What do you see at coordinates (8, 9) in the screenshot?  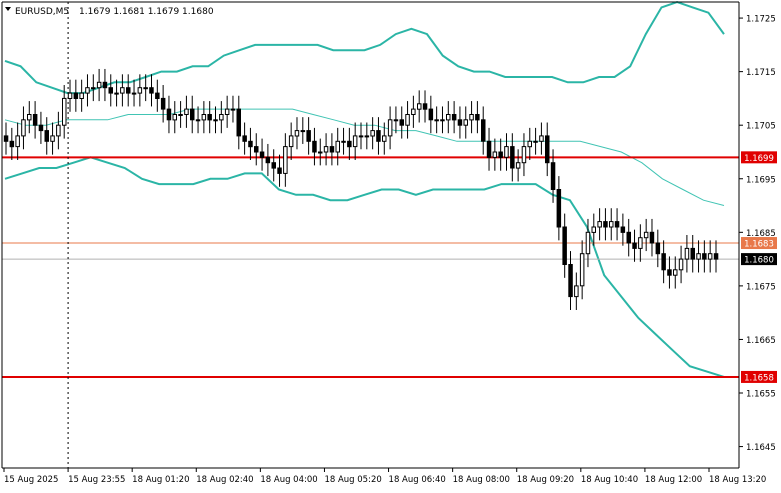 I see `dropdown-triangle-icon` at bounding box center [8, 9].